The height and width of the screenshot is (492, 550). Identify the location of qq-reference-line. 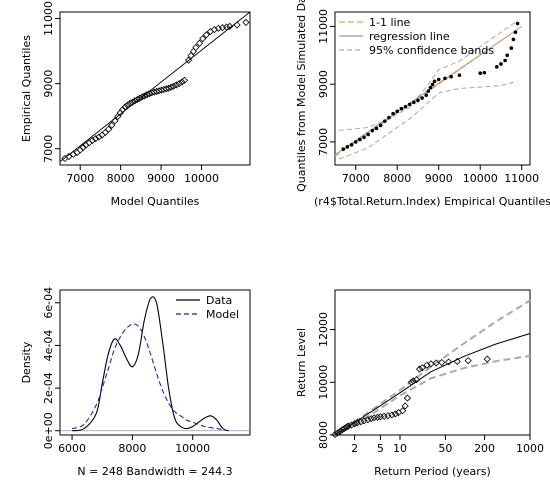
(155, 87).